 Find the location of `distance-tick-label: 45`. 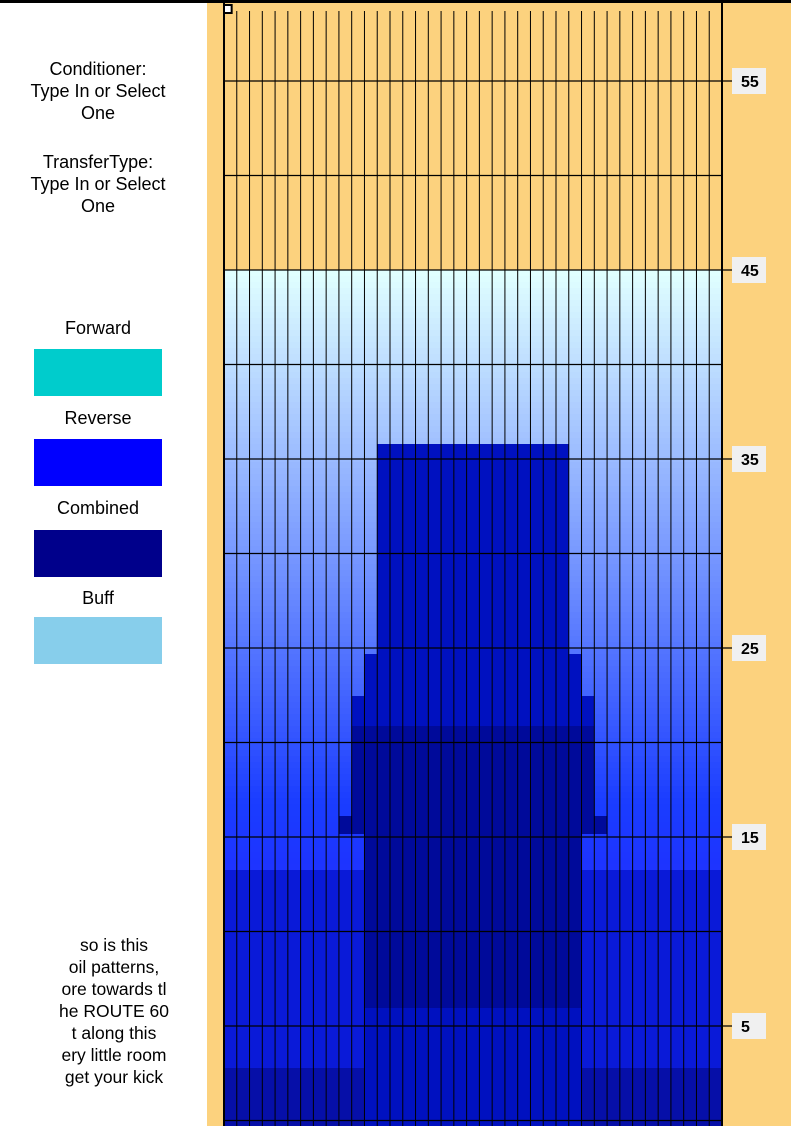

distance-tick-label: 45 is located at coordinates (750, 271).